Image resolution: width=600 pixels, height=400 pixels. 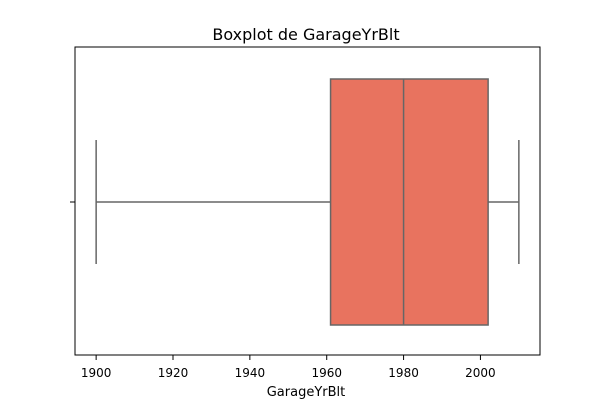 I want to click on x-tick-label: 1900, so click(x=96, y=373).